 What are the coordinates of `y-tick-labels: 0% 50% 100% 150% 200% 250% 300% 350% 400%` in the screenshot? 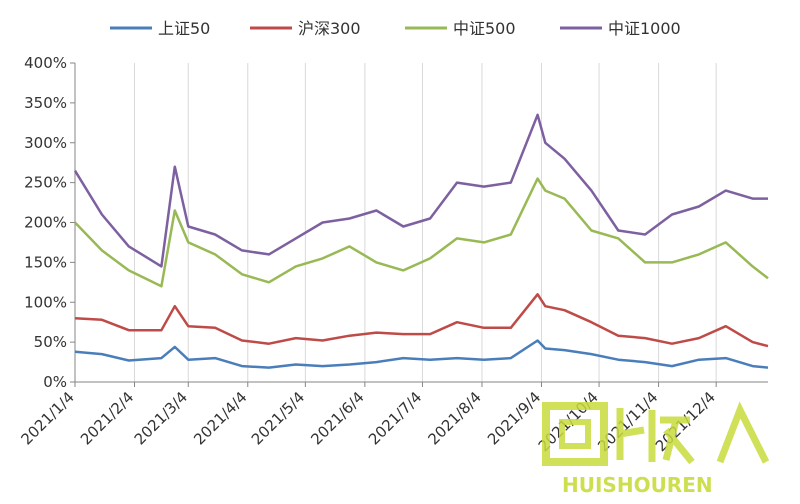 It's located at (45, 222).